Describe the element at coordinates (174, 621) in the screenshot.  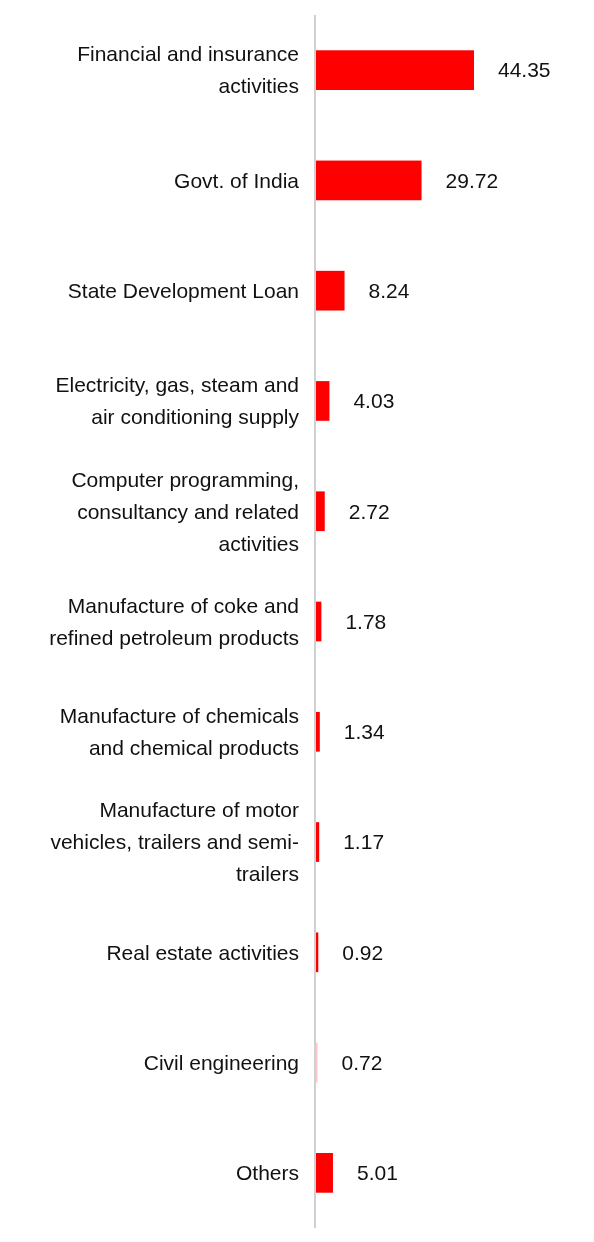
I see `y-tick-label: Manufacture of coke and refined petroleum products` at that location.